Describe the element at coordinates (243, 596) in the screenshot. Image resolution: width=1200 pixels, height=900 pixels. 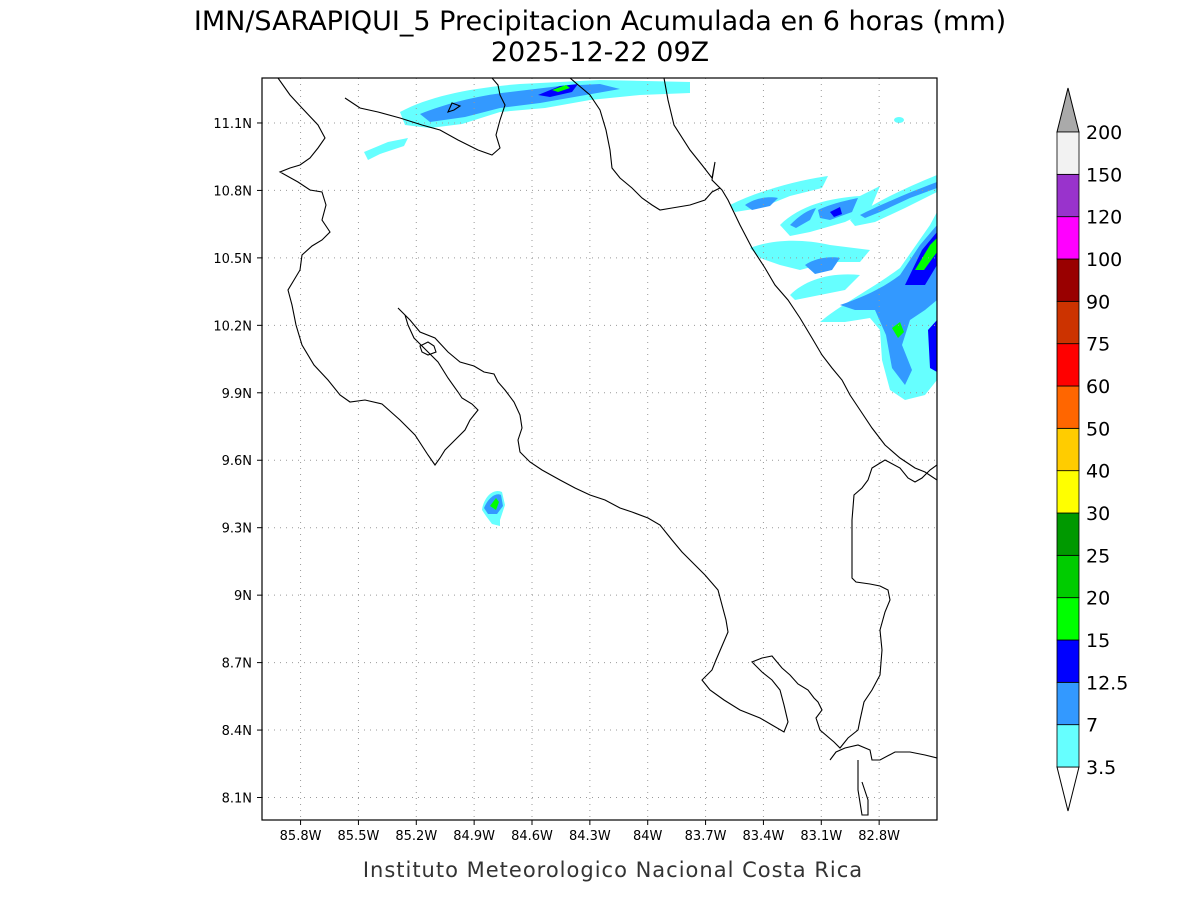
I see `lat-tick-label: 9N` at that location.